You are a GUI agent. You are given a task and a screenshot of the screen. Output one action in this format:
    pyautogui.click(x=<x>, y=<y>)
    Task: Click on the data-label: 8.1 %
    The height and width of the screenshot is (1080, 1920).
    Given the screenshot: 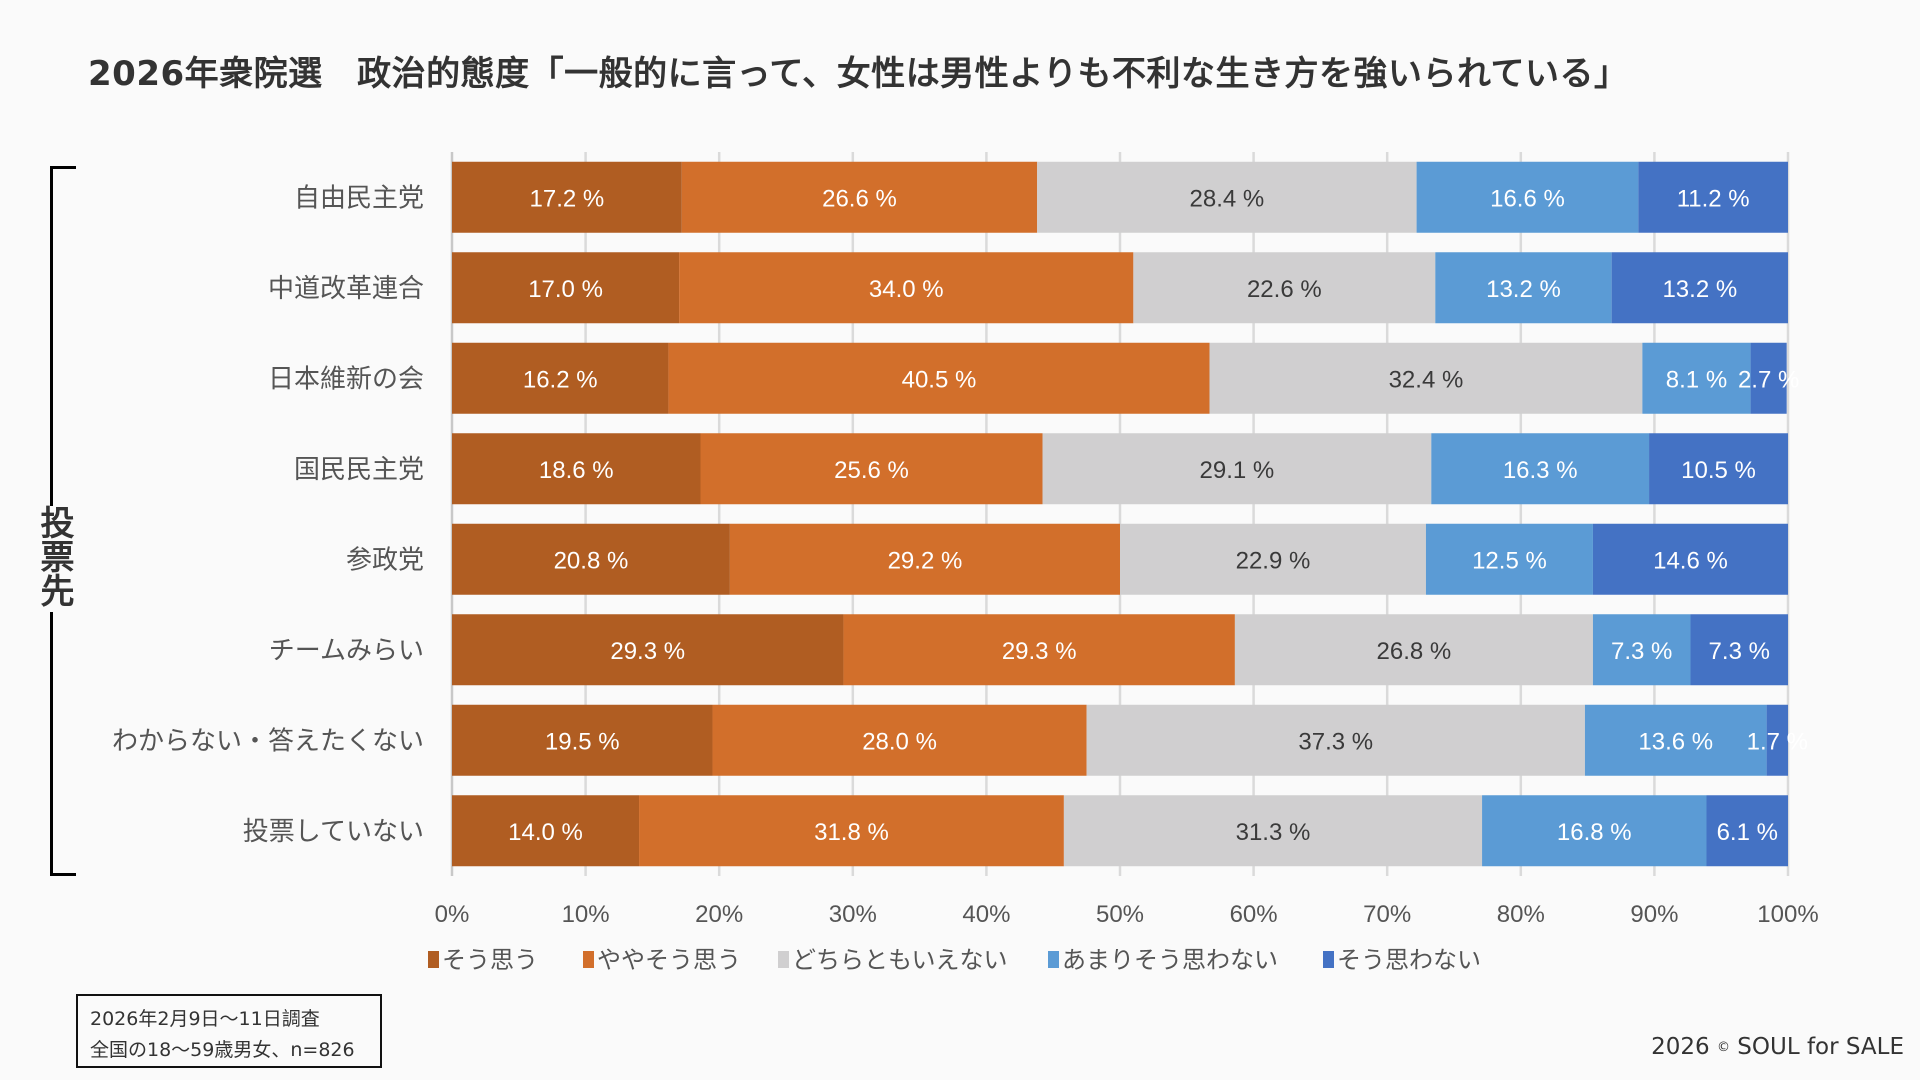 What is the action you would take?
    pyautogui.click(x=1696, y=379)
    